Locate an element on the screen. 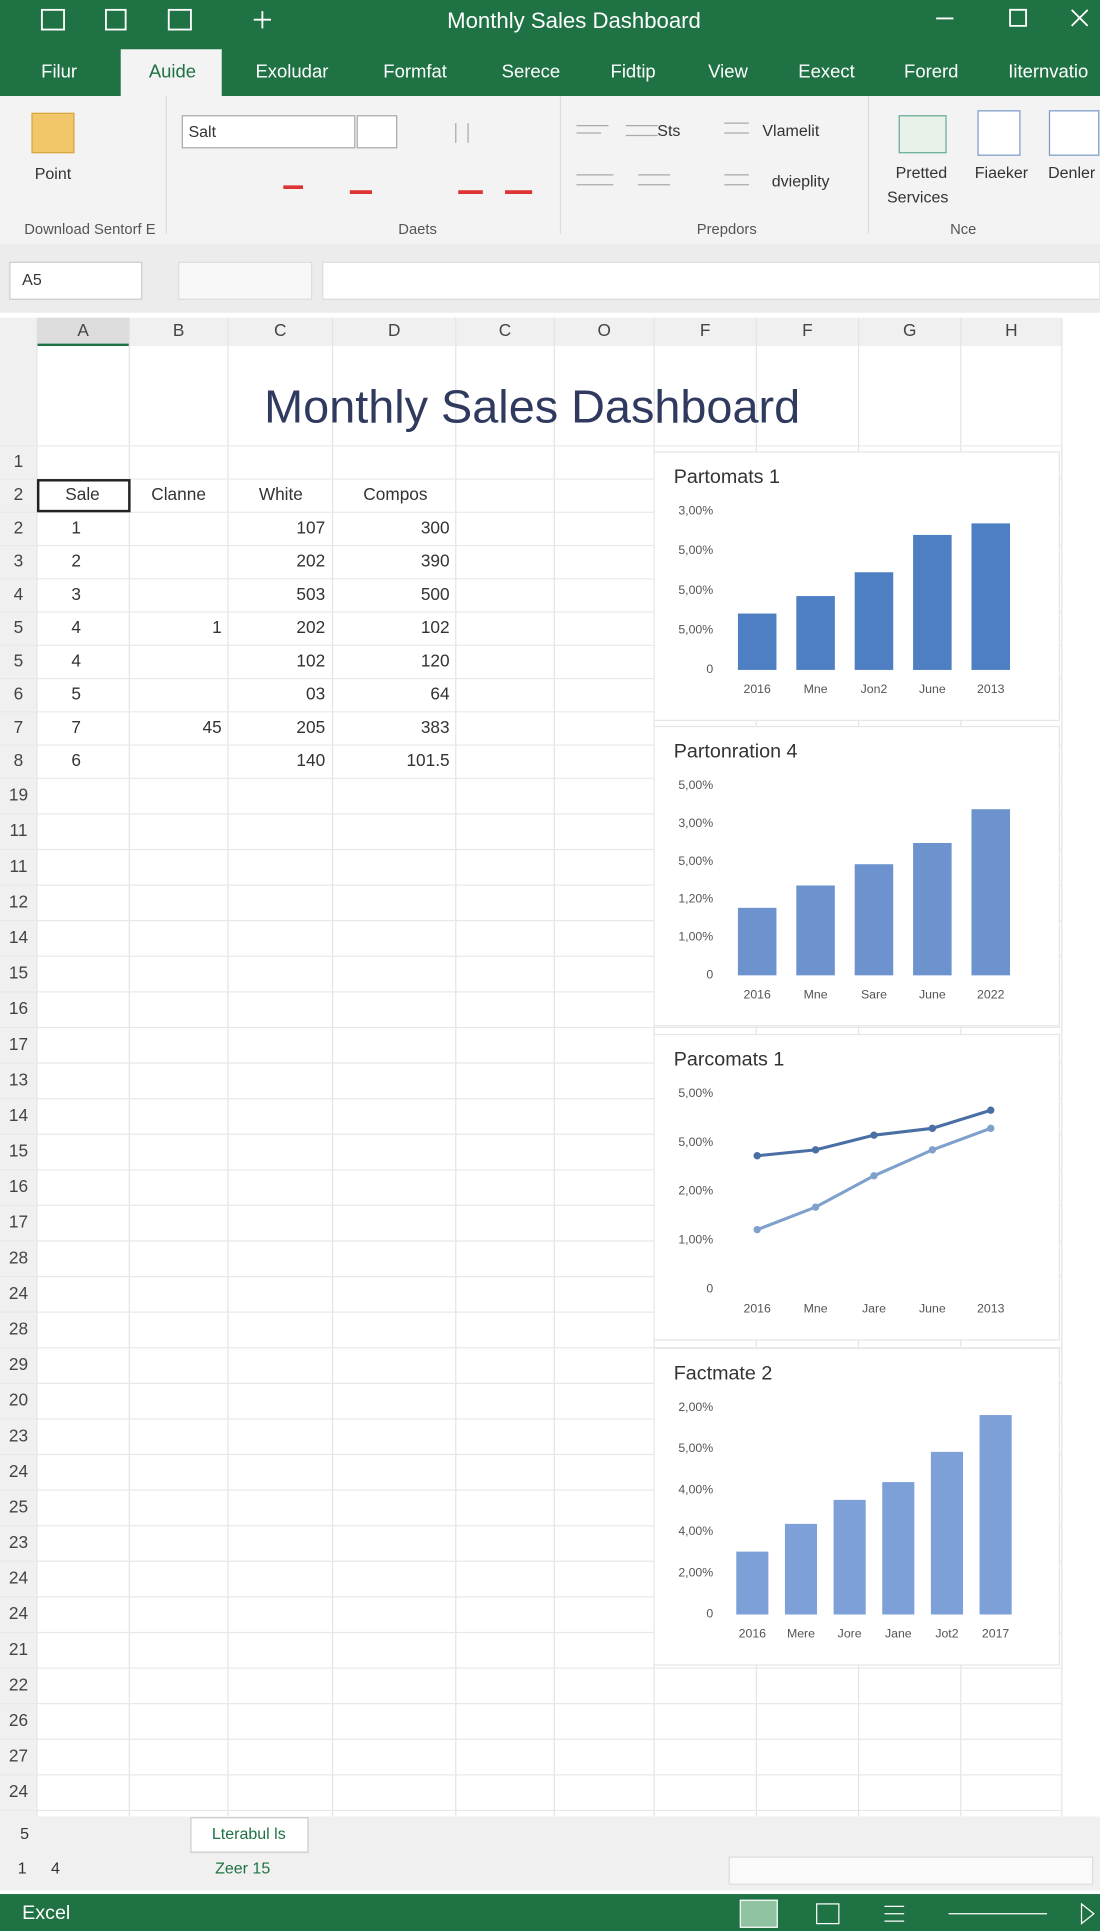  view-button is located at coordinates (758, 1913).